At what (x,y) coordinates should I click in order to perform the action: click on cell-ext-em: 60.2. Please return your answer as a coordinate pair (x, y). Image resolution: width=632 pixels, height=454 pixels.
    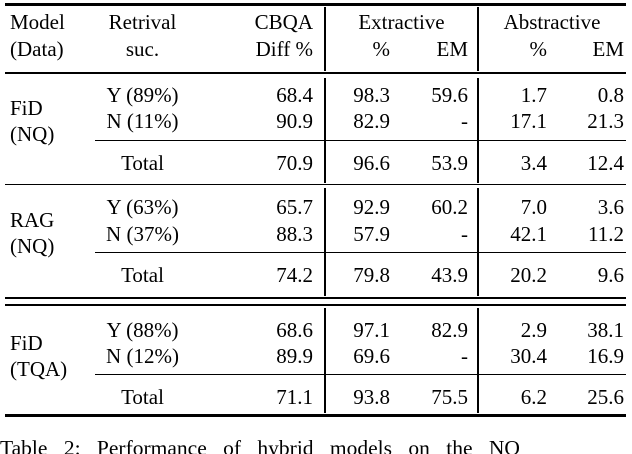
    Looking at the image, I should click on (449, 207).